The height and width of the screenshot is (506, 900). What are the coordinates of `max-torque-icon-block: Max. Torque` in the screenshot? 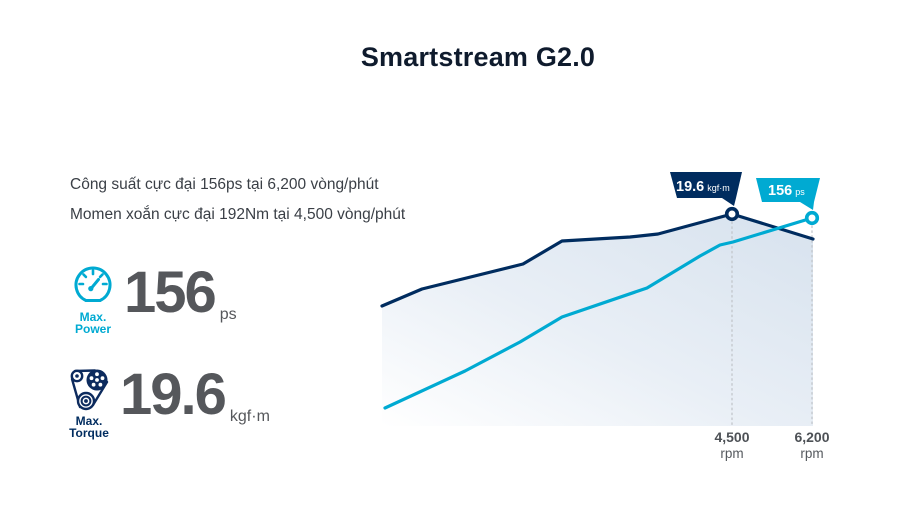 It's located at (89, 402).